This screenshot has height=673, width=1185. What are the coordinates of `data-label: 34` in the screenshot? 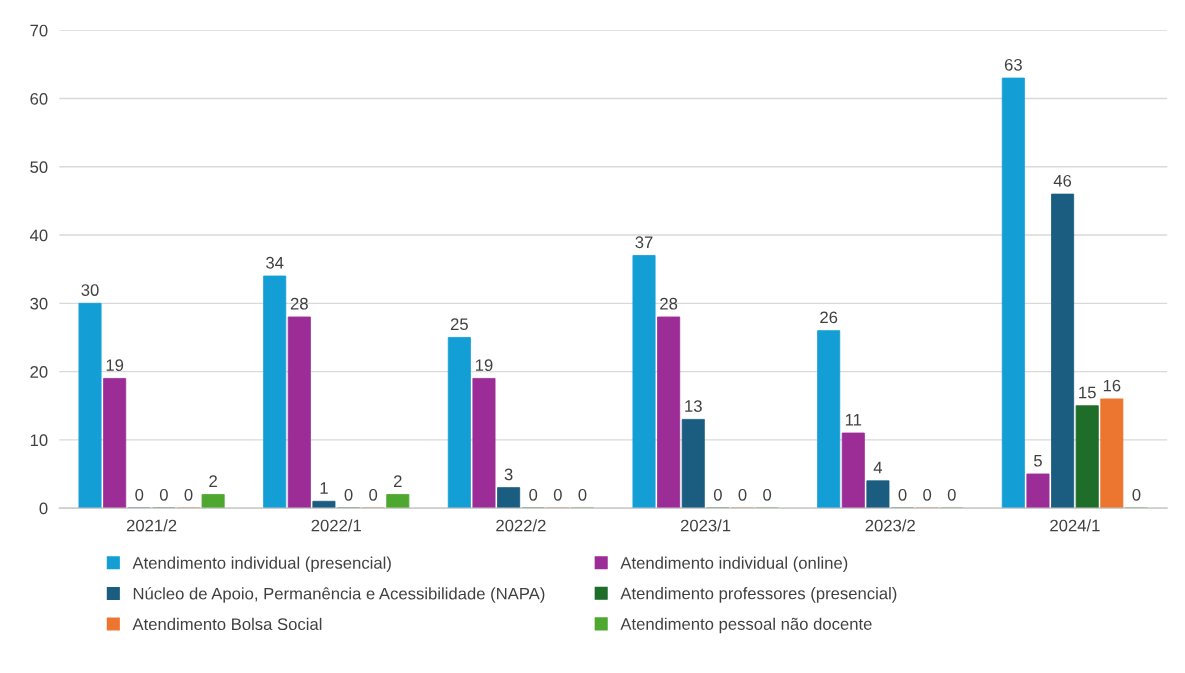 It's located at (275, 262).